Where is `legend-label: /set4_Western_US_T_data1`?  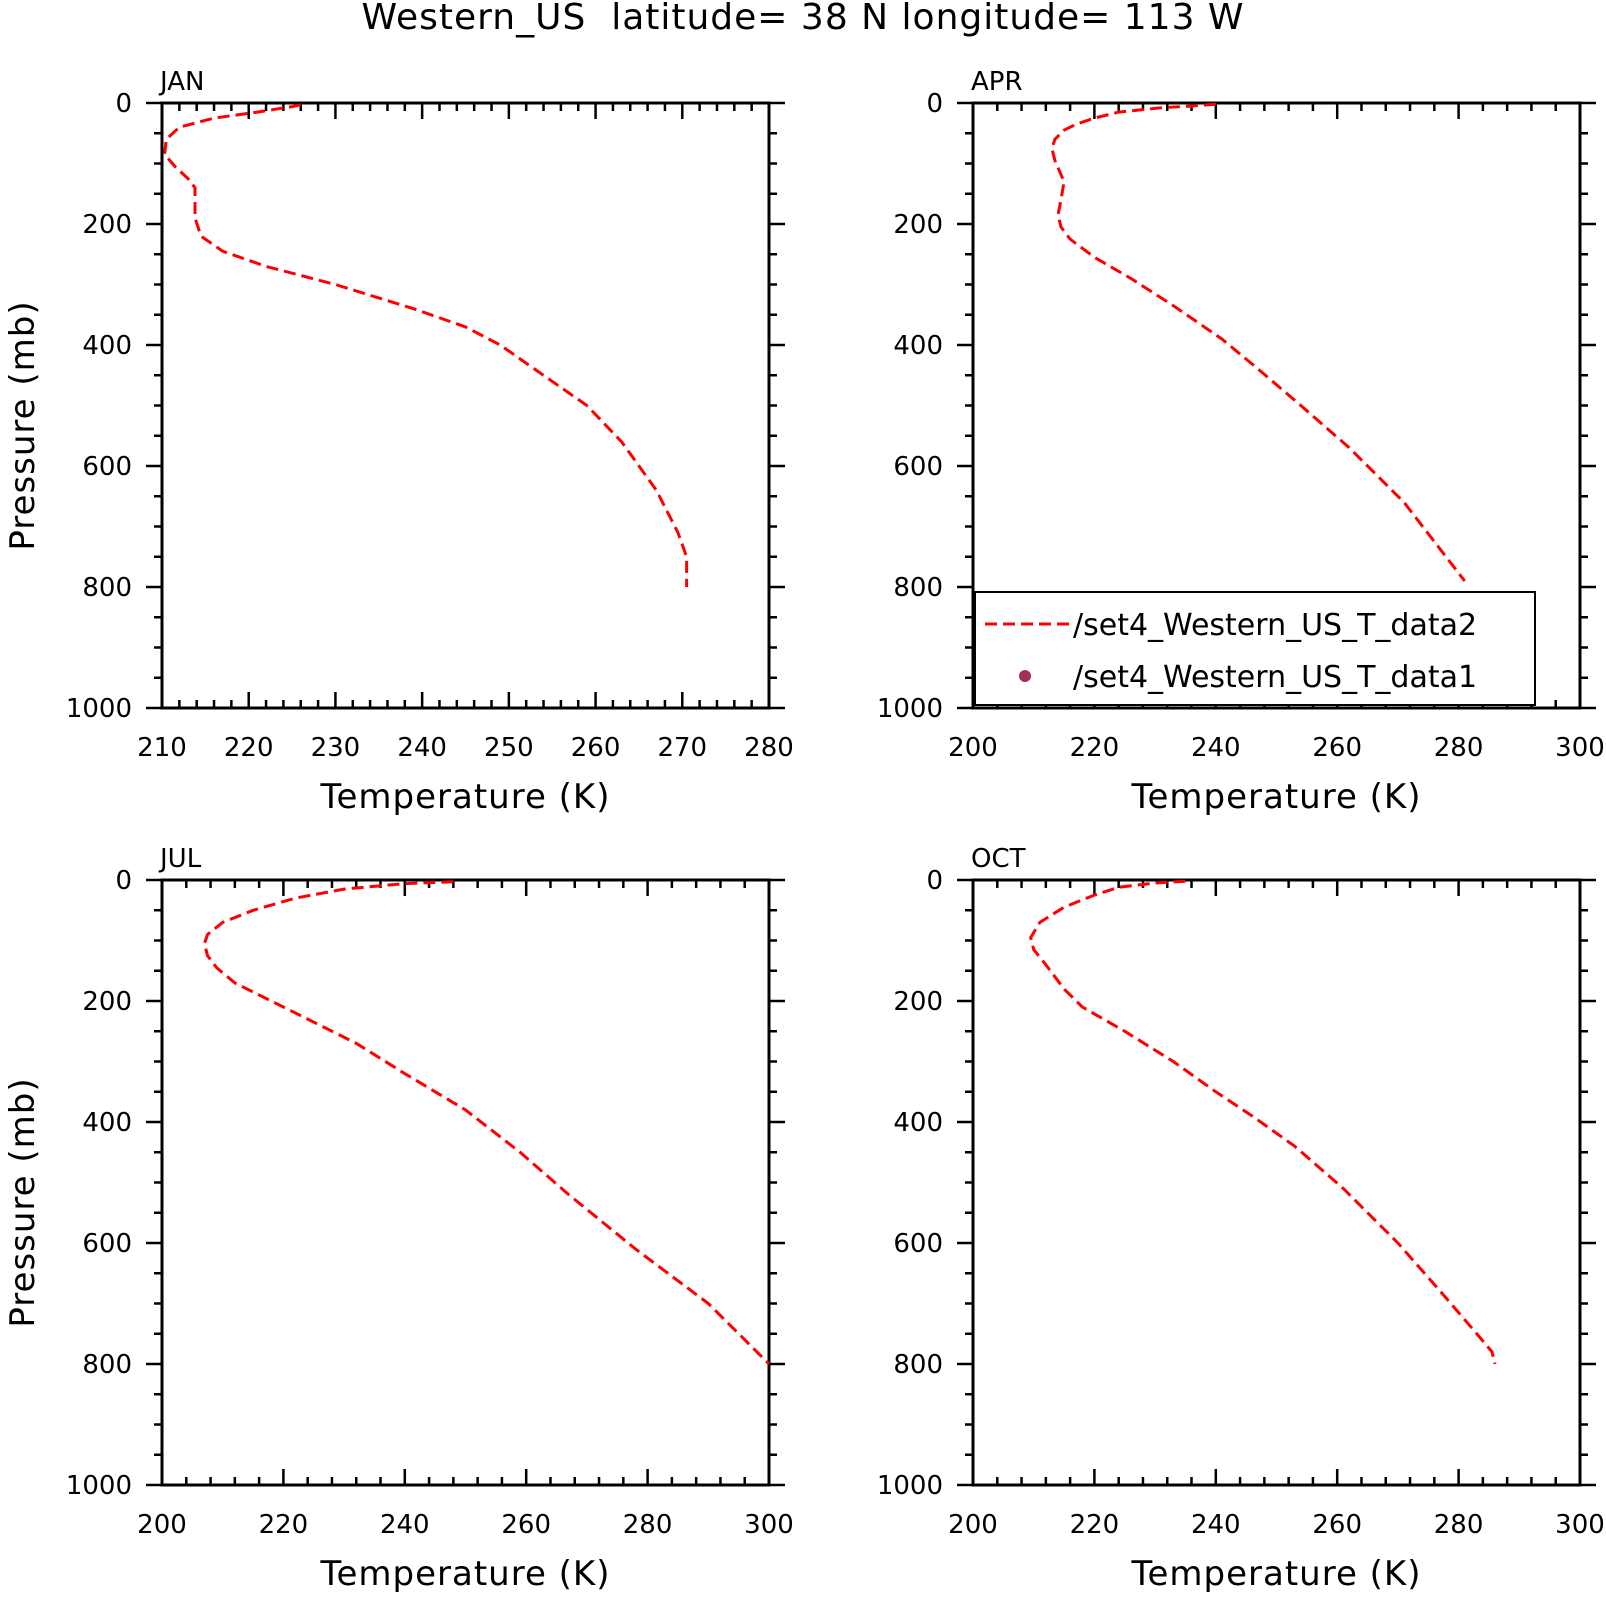 legend-label: /set4_Western_US_T_data1 is located at coordinates (1275, 677).